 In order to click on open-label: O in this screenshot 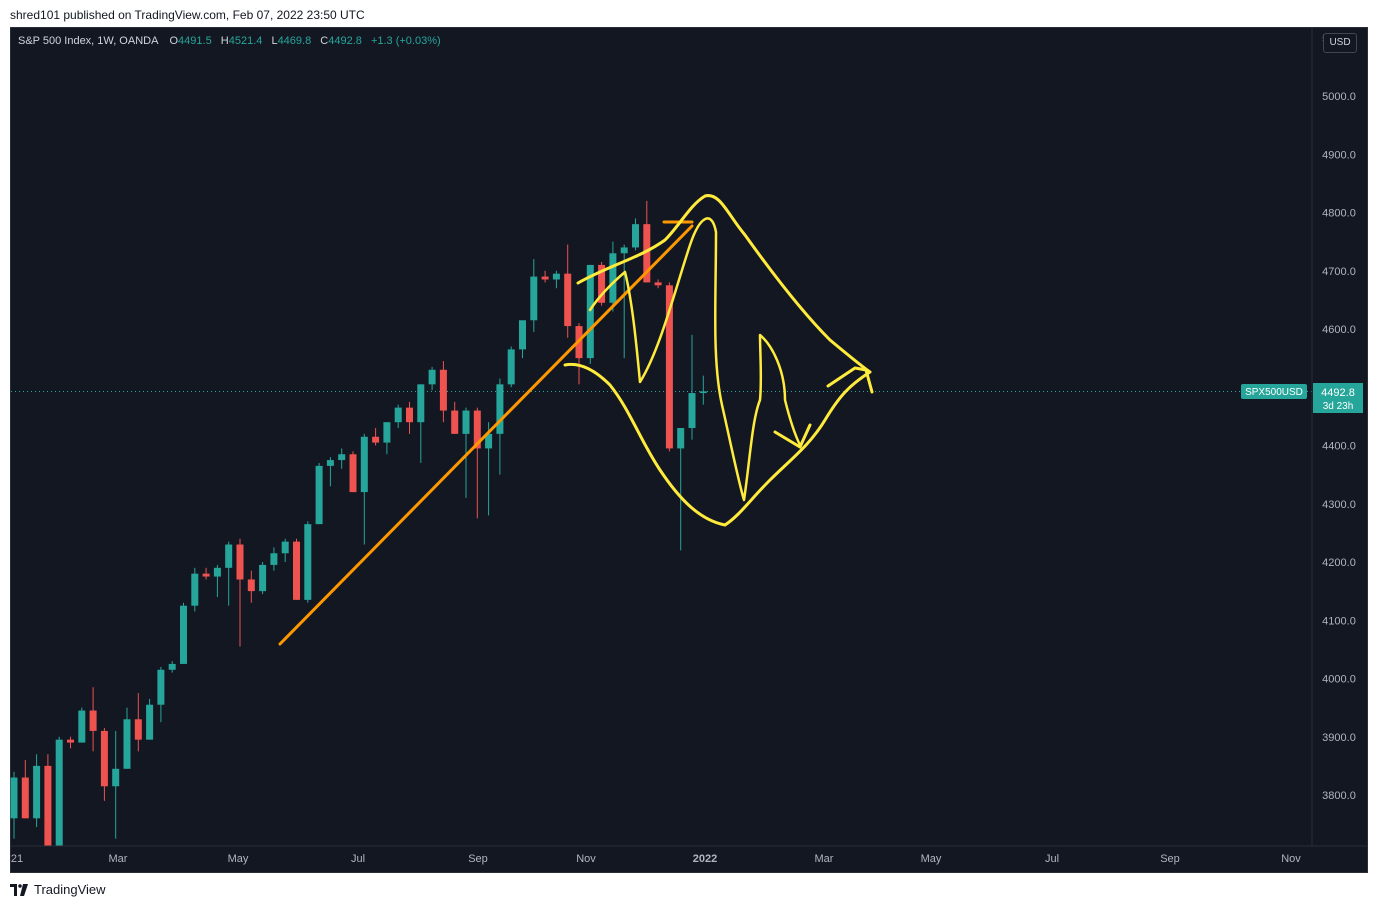, I will do `click(174, 41)`.